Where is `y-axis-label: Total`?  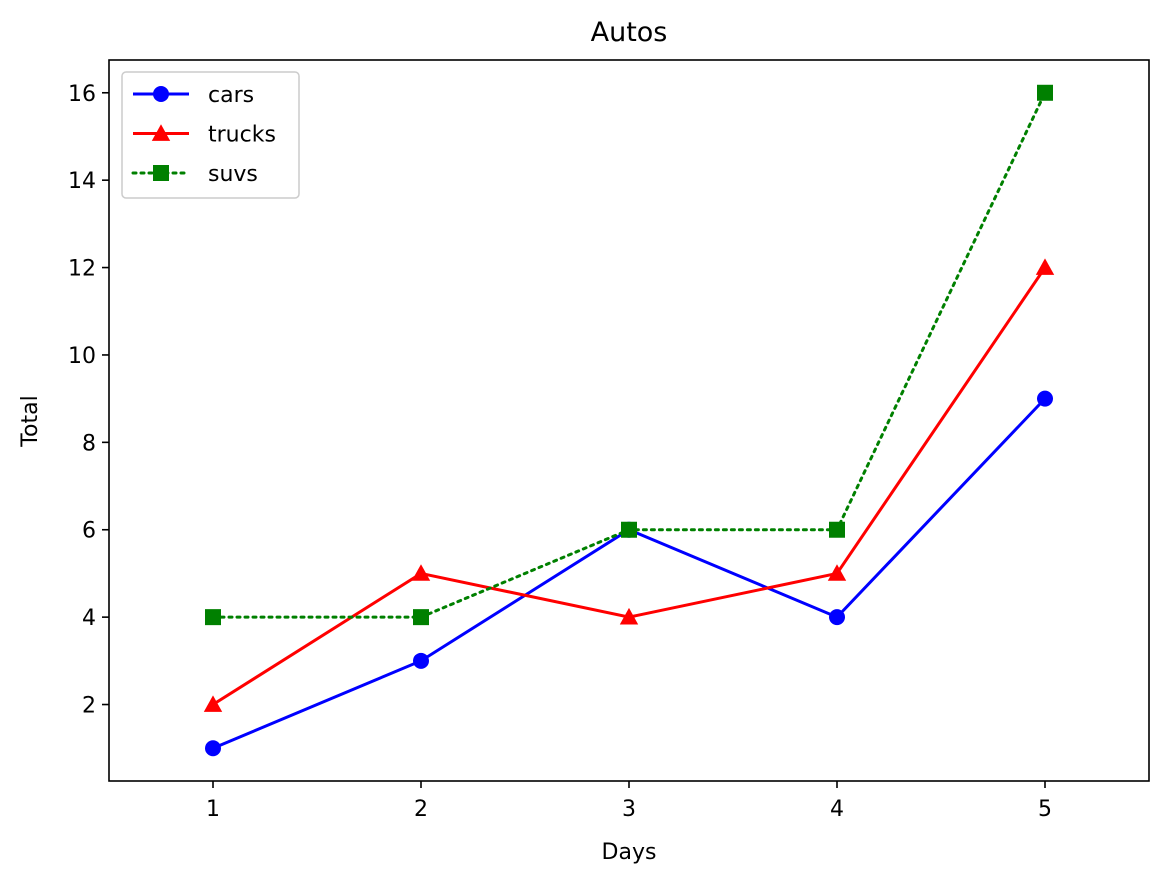 y-axis-label: Total is located at coordinates (30, 421).